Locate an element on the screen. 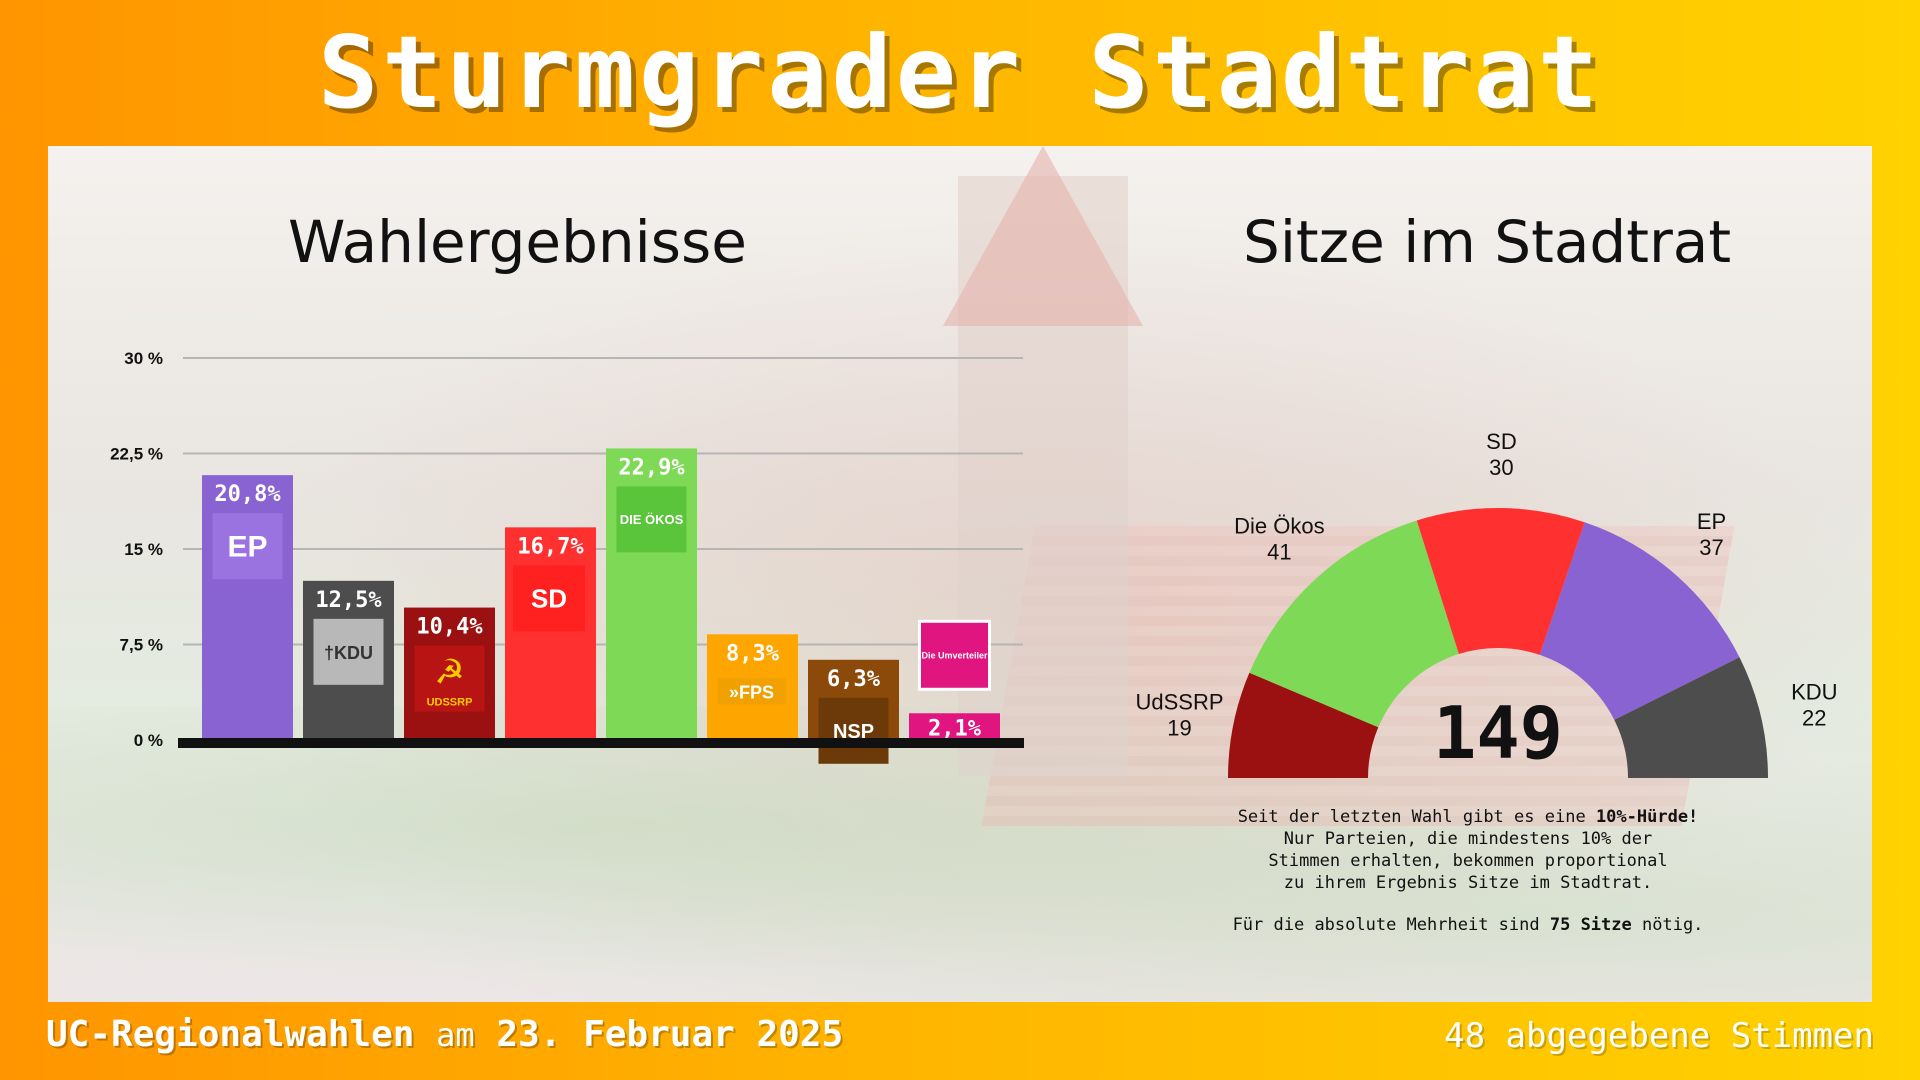  seat-segment-ep is located at coordinates (1639, 621).